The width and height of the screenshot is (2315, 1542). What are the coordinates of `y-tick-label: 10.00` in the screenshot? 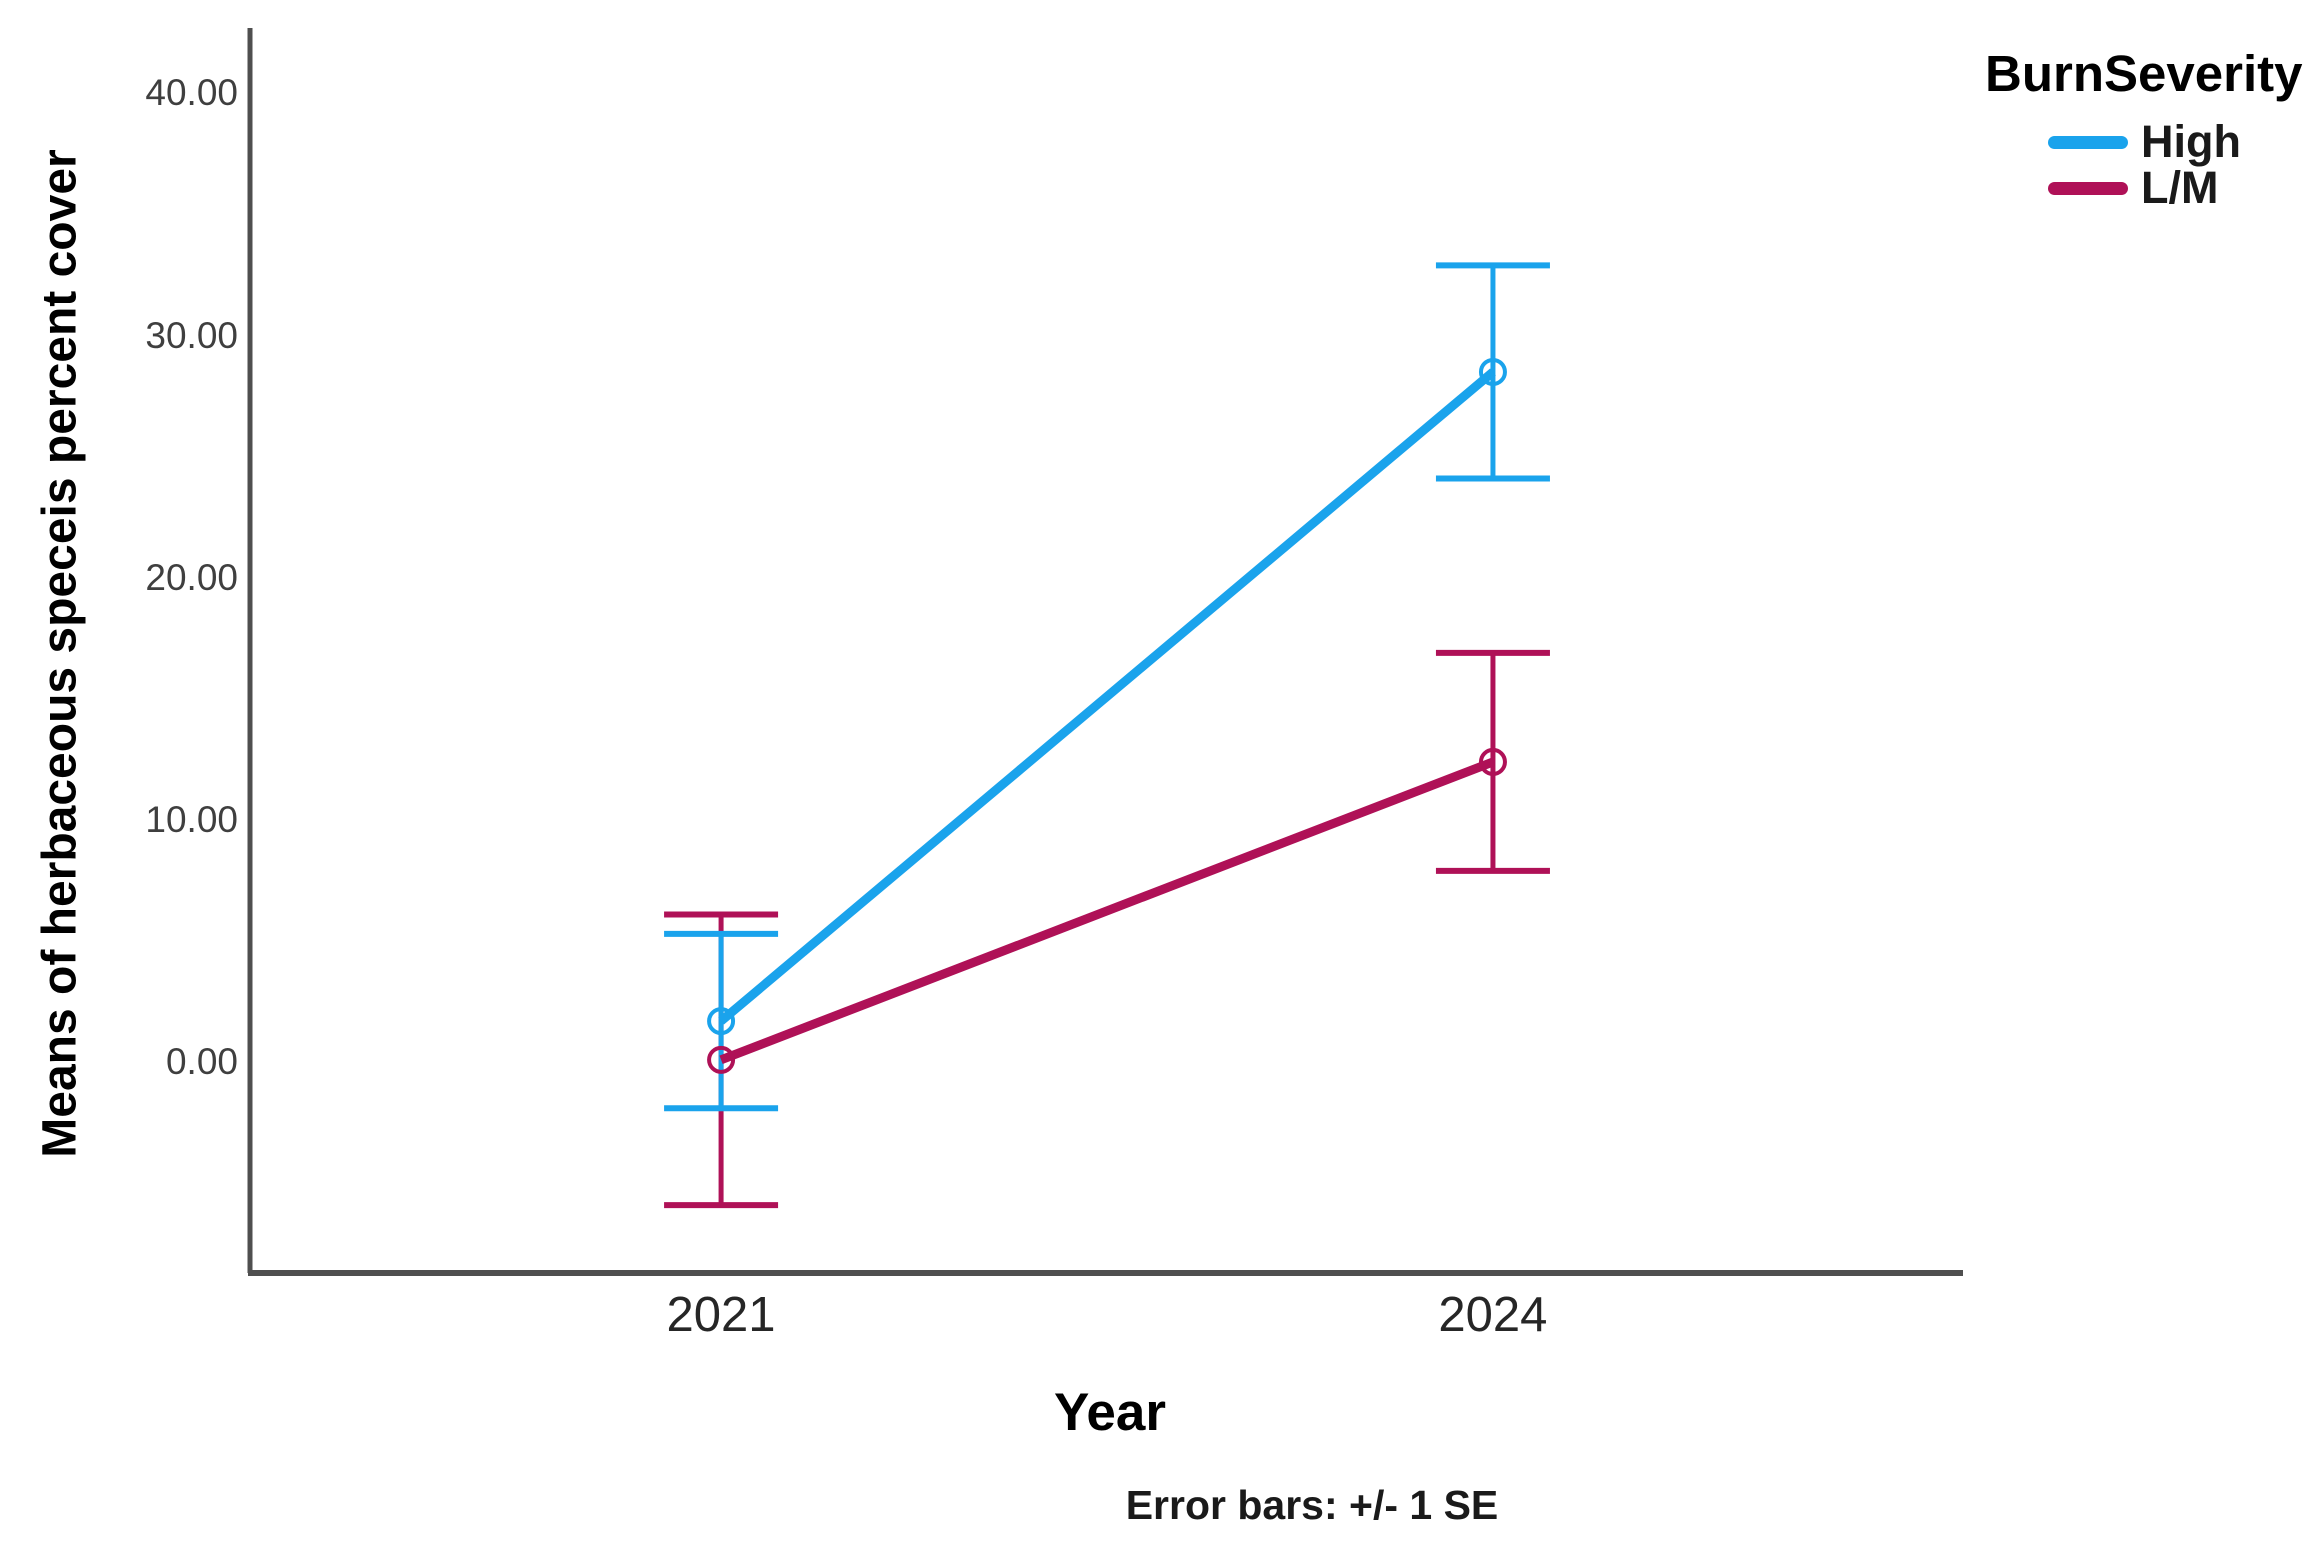 It's located at (191, 820).